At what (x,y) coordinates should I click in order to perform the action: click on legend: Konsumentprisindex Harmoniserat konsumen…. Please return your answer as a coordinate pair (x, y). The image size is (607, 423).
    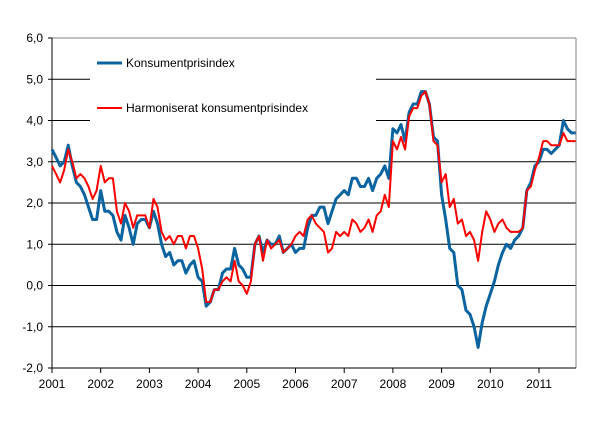
    Looking at the image, I should click on (233, 87).